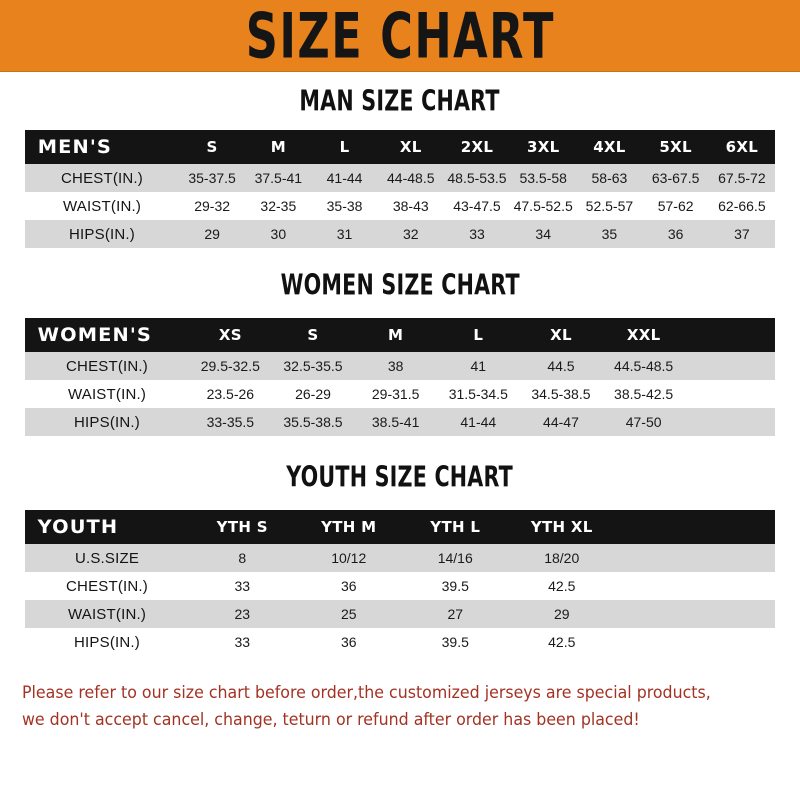 The width and height of the screenshot is (800, 800). What do you see at coordinates (562, 558) in the screenshot?
I see `youth-ussize-3: 18/20` at bounding box center [562, 558].